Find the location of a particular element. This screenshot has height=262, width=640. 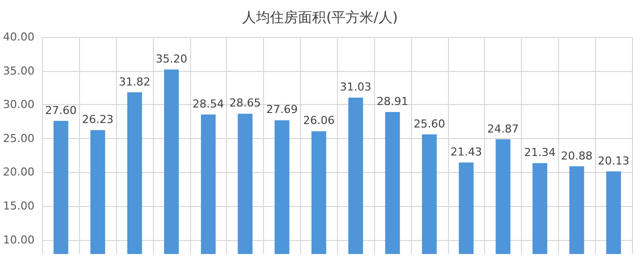

y-tick-label: 10.00 is located at coordinates (18, 239).